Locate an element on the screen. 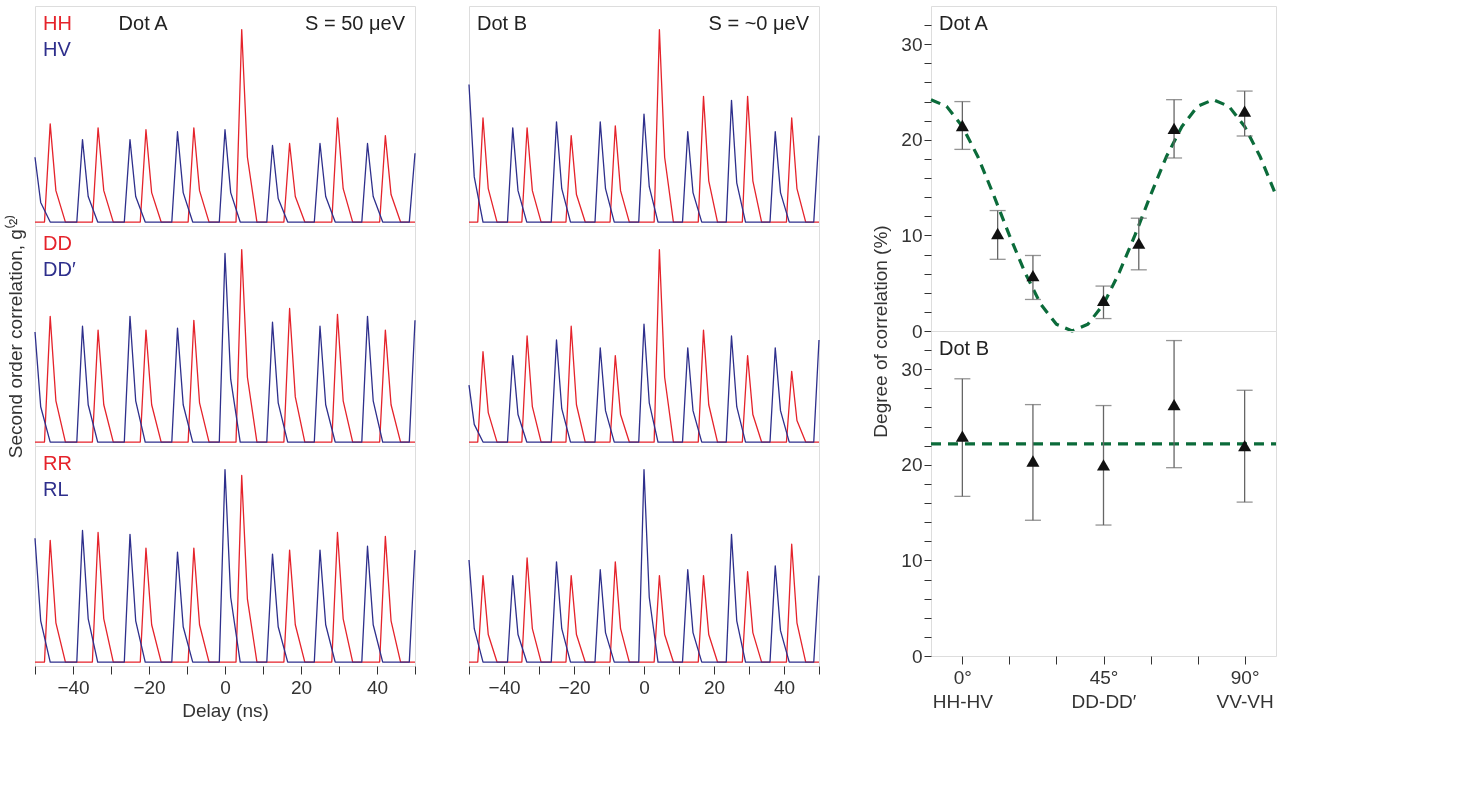  text: HH is located at coordinates (57, 23).